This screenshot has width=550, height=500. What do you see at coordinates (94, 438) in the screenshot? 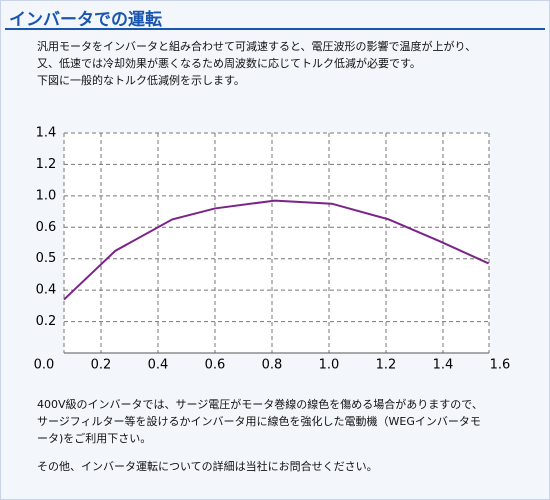
I see `note-line: ータ)をご利用下さい。` at bounding box center [94, 438].